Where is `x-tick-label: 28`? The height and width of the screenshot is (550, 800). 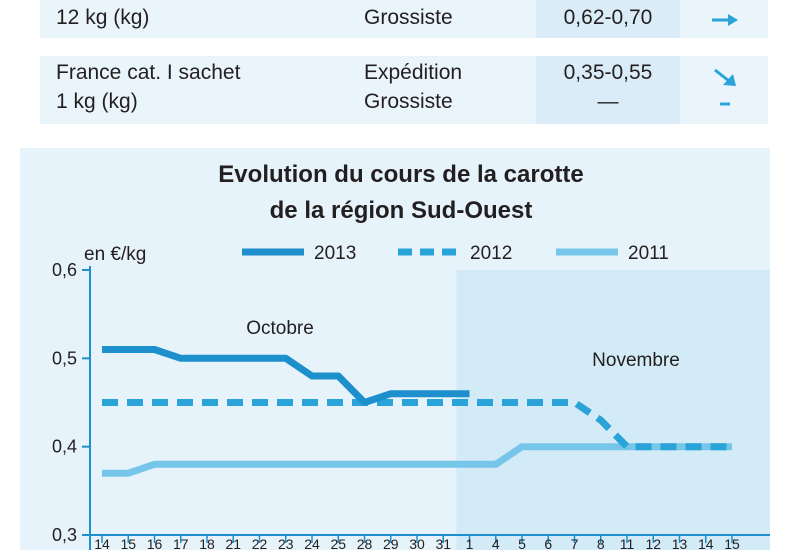
x-tick-label: 28 is located at coordinates (365, 543).